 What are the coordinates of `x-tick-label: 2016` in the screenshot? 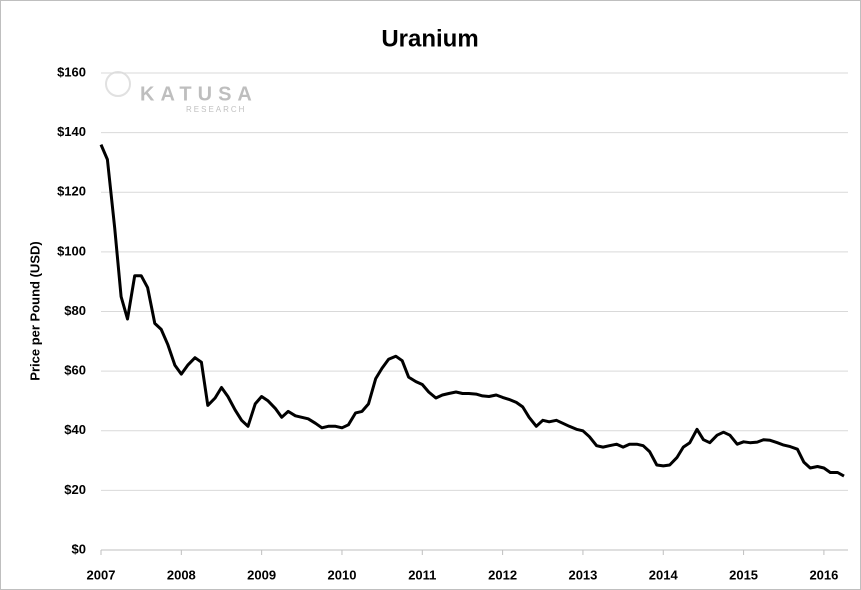 It's located at (823, 574).